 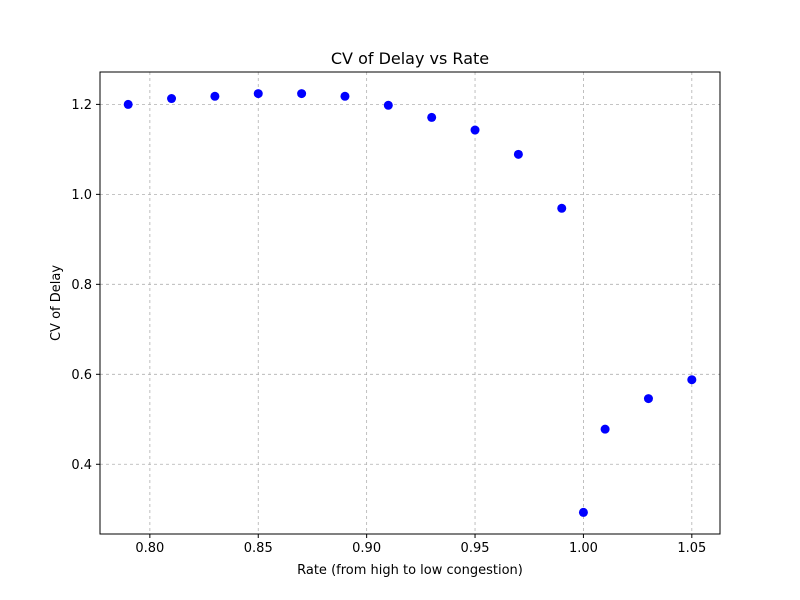 What do you see at coordinates (81, 105) in the screenshot?
I see `y-tick-label: 1.2` at bounding box center [81, 105].